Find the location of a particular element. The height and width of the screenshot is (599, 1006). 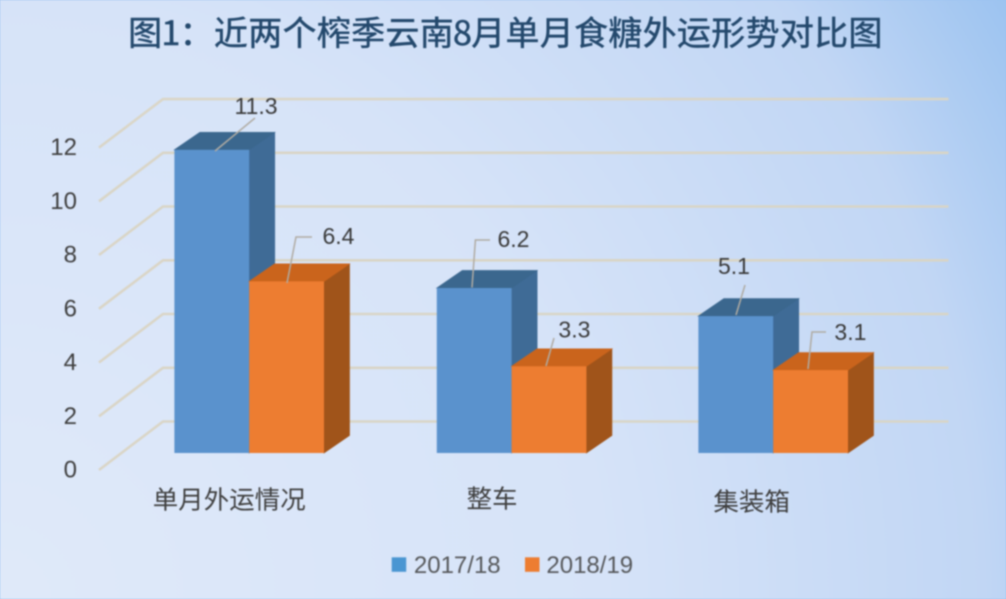

svg-text: 6 is located at coordinates (70, 308).